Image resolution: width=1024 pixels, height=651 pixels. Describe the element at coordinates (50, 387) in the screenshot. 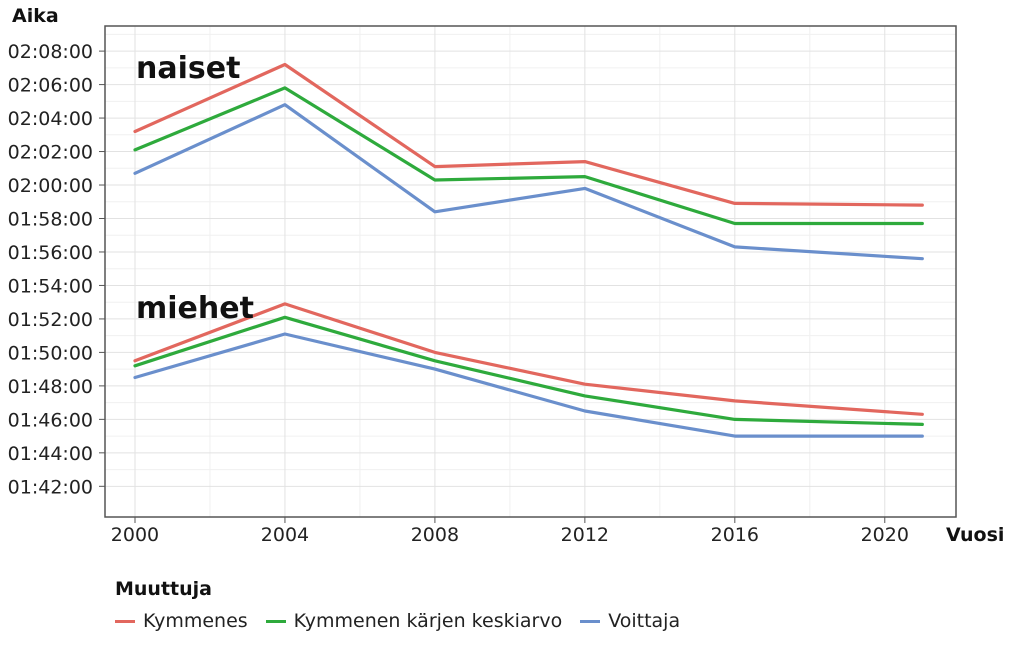

I see `y-tick-label: 01:48:00` at that location.